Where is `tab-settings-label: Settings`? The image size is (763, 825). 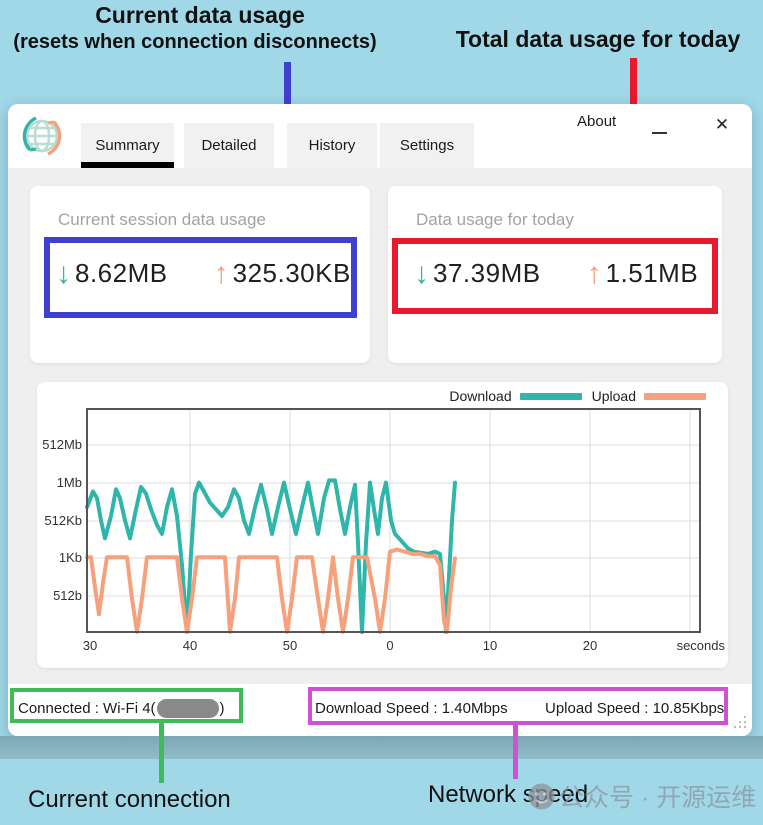
tab-settings-label: Settings is located at coordinates (427, 145).